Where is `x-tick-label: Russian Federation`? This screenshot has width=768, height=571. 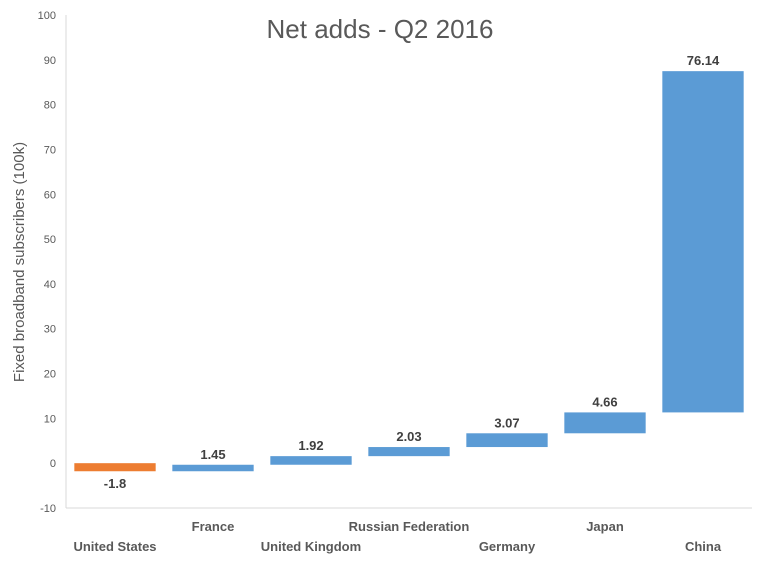 x-tick-label: Russian Federation is located at coordinates (409, 526).